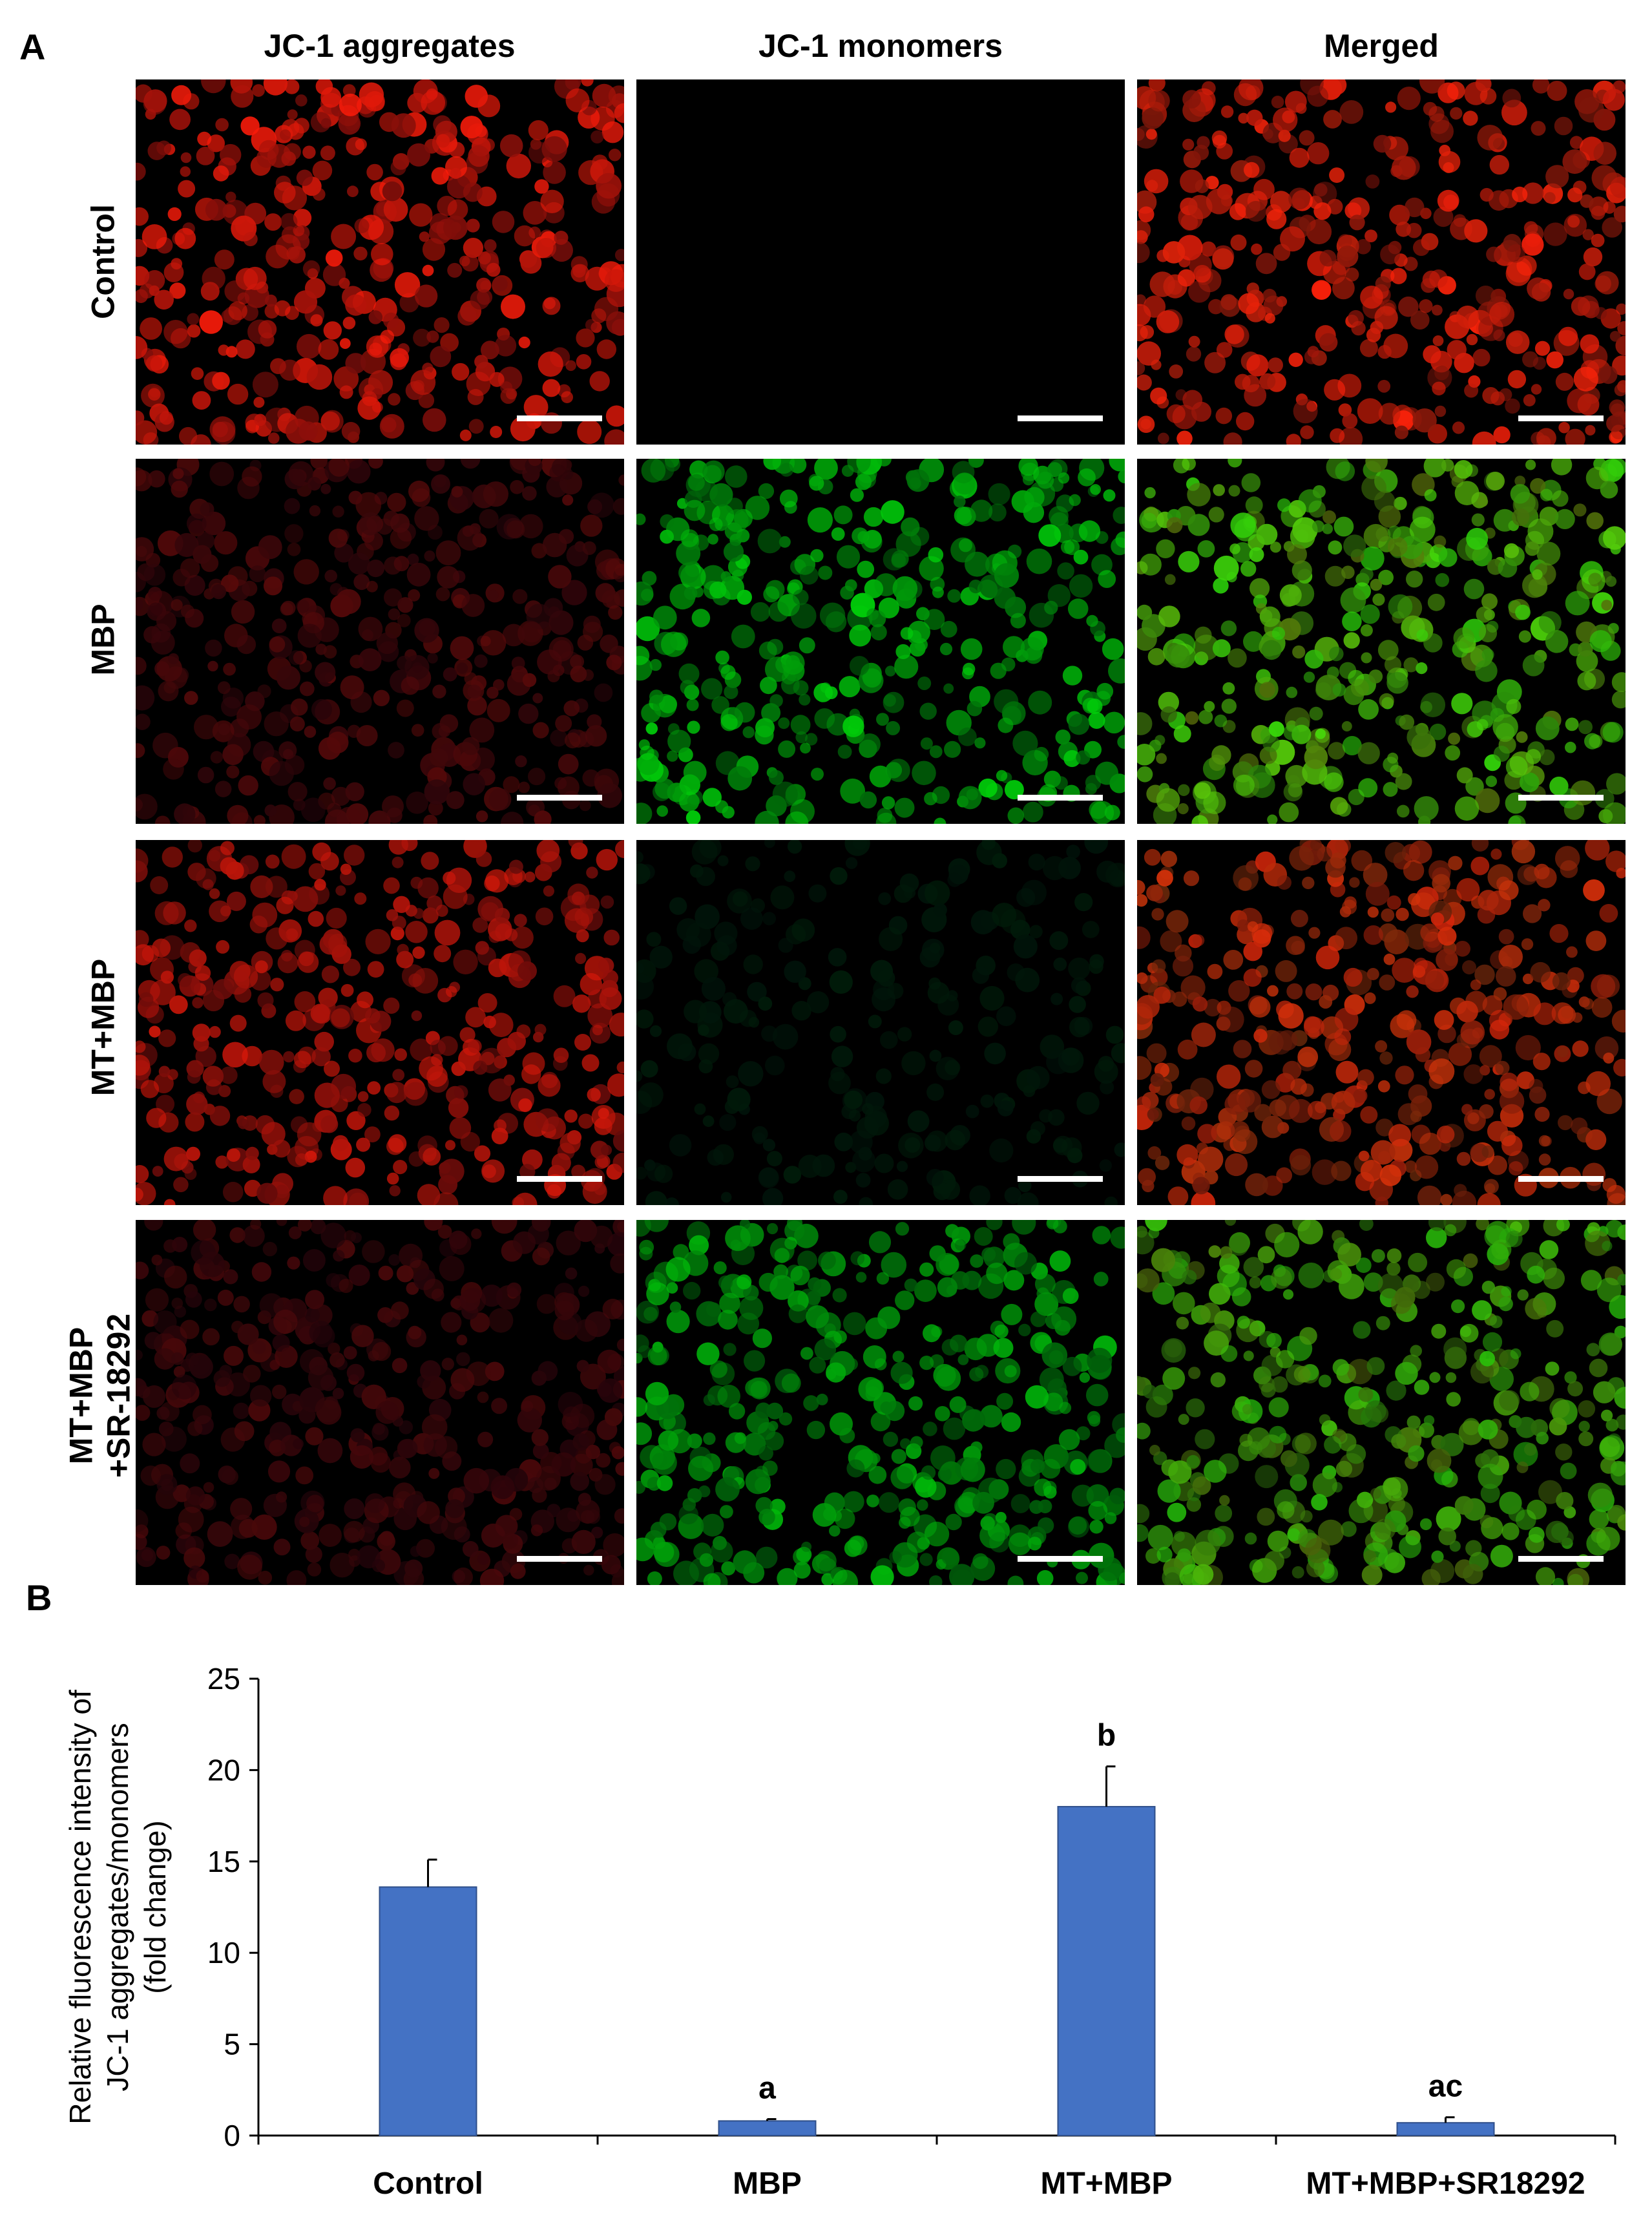  What do you see at coordinates (1382, 1402) in the screenshot?
I see `micrograph-mt-mbp-sr-merged` at bounding box center [1382, 1402].